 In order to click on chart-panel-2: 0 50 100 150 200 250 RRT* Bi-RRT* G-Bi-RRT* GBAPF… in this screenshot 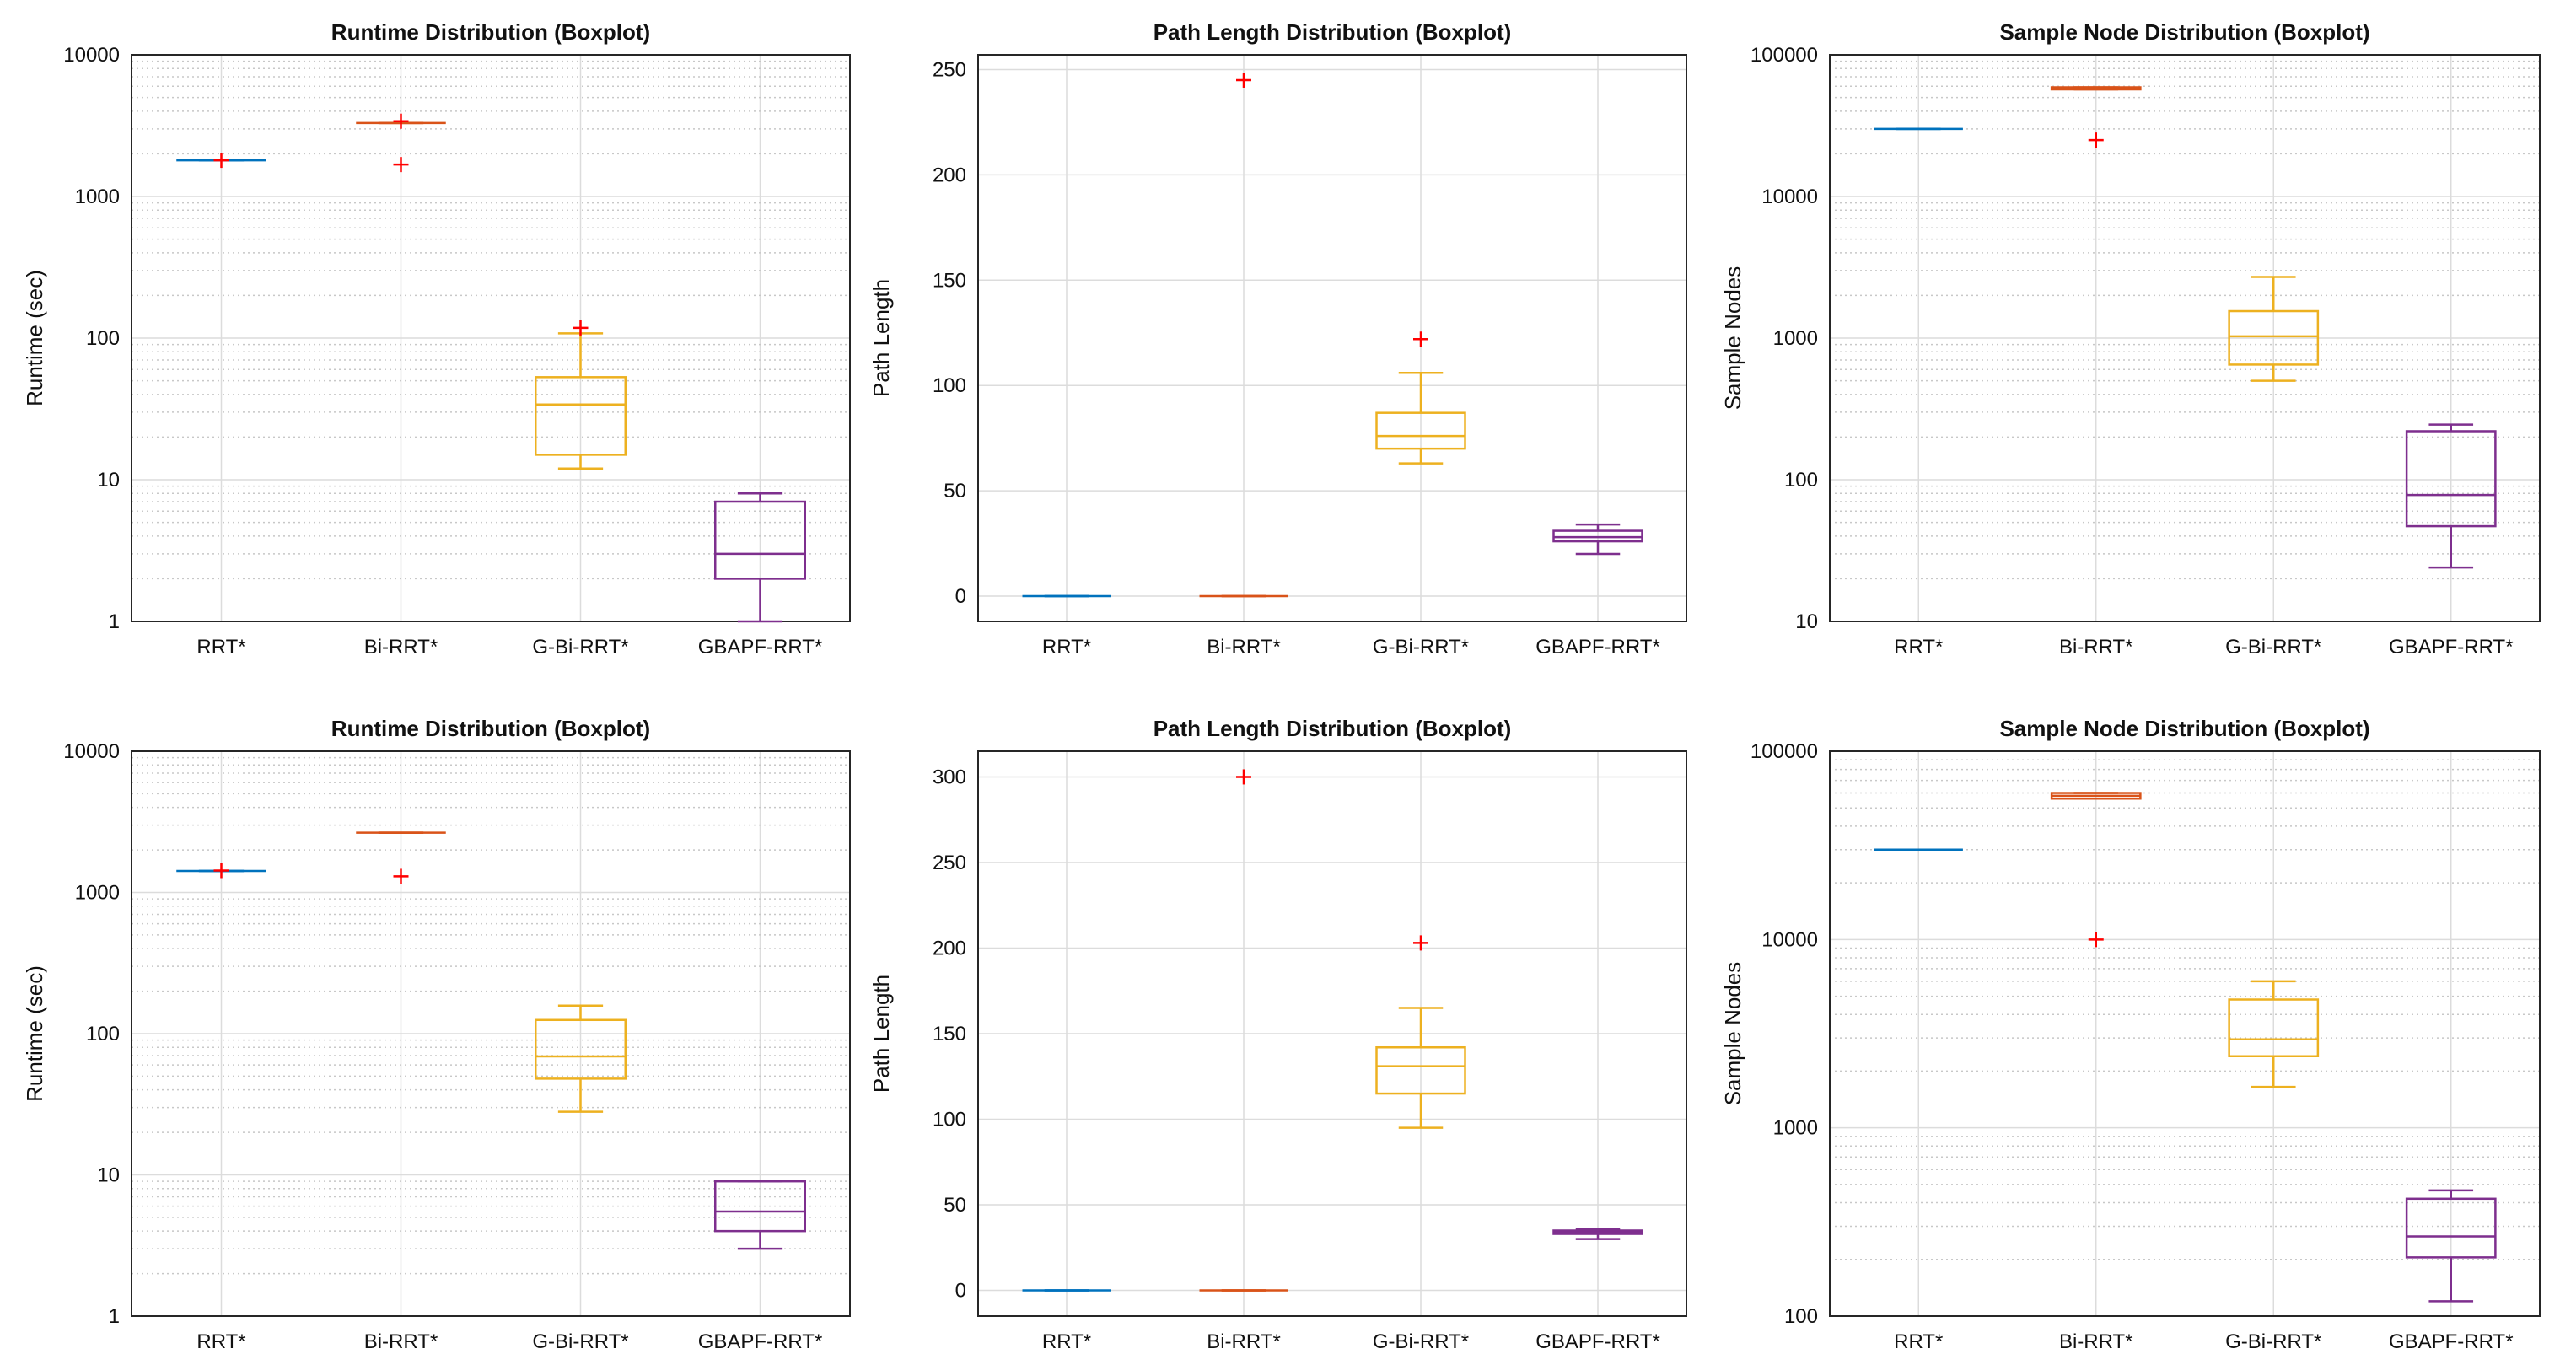, I will do `click(1278, 338)`.